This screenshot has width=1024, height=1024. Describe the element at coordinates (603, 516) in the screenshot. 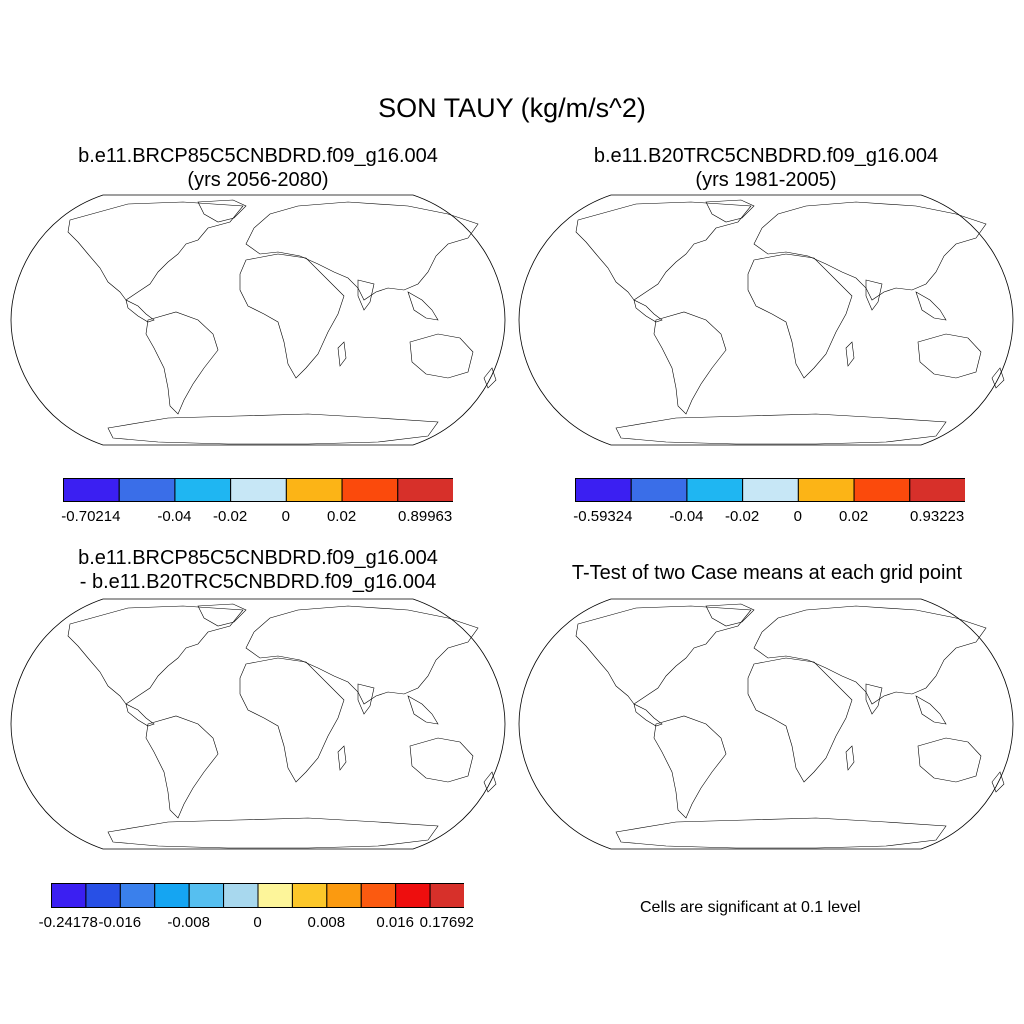

I see `colorbar-tick-label: -0.59324` at that location.